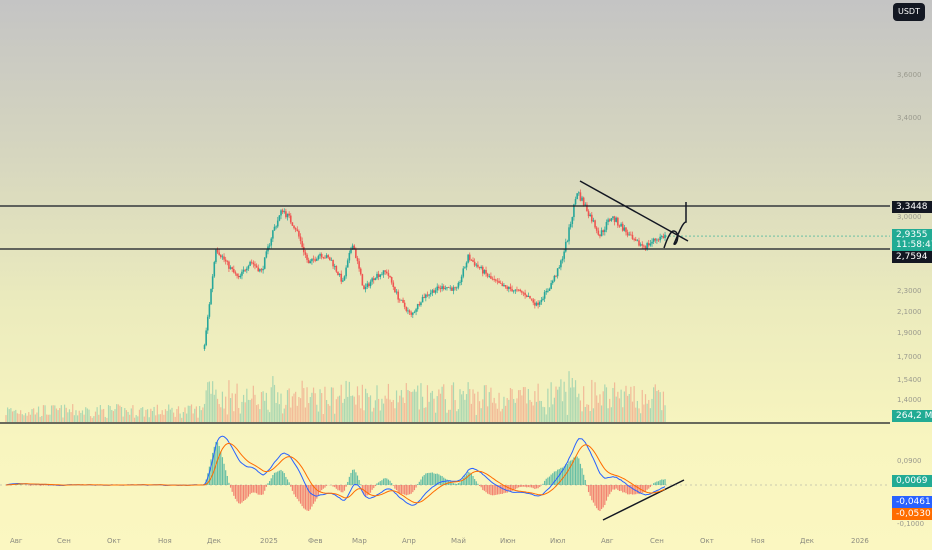 Image resolution: width=932 pixels, height=550 pixels. Describe the element at coordinates (912, 245) in the screenshot. I see `countdown-label: 11:58:47` at that location.